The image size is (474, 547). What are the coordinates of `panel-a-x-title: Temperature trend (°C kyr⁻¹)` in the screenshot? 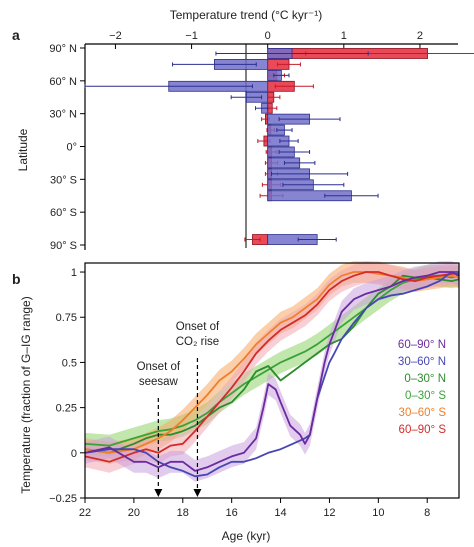 It's located at (246, 15).